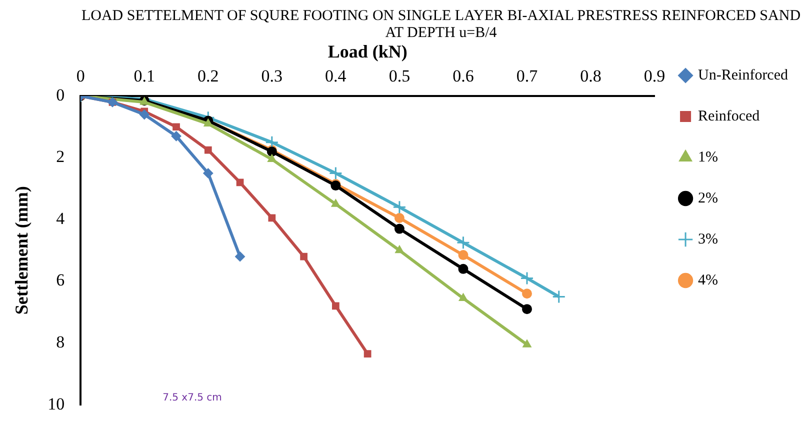  Describe the element at coordinates (368, 51) in the screenshot. I see `x-axis-title: Load (kN)` at that location.